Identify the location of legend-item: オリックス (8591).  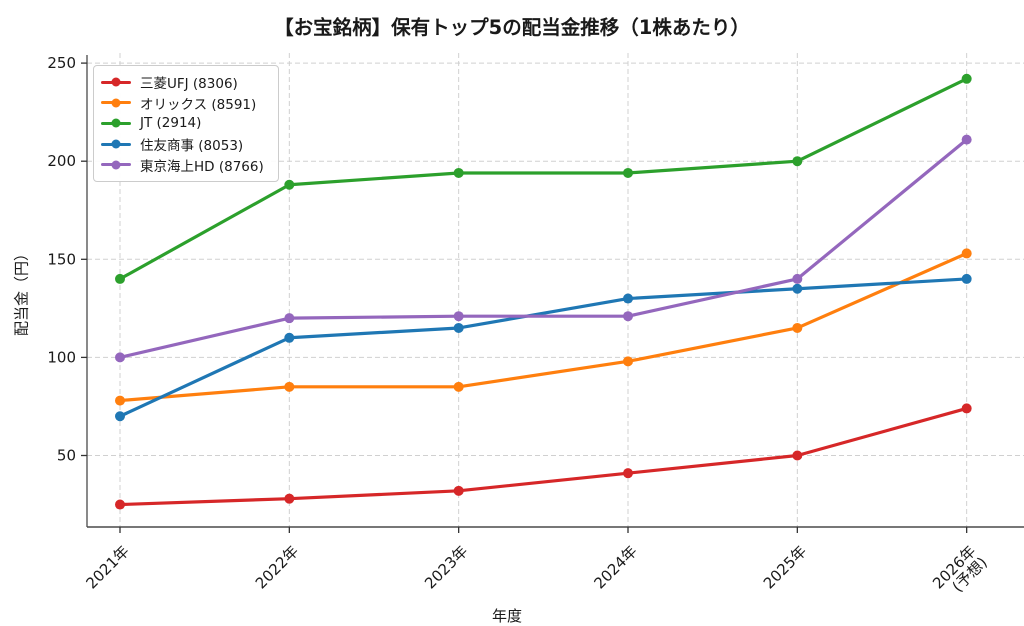
(182, 103).